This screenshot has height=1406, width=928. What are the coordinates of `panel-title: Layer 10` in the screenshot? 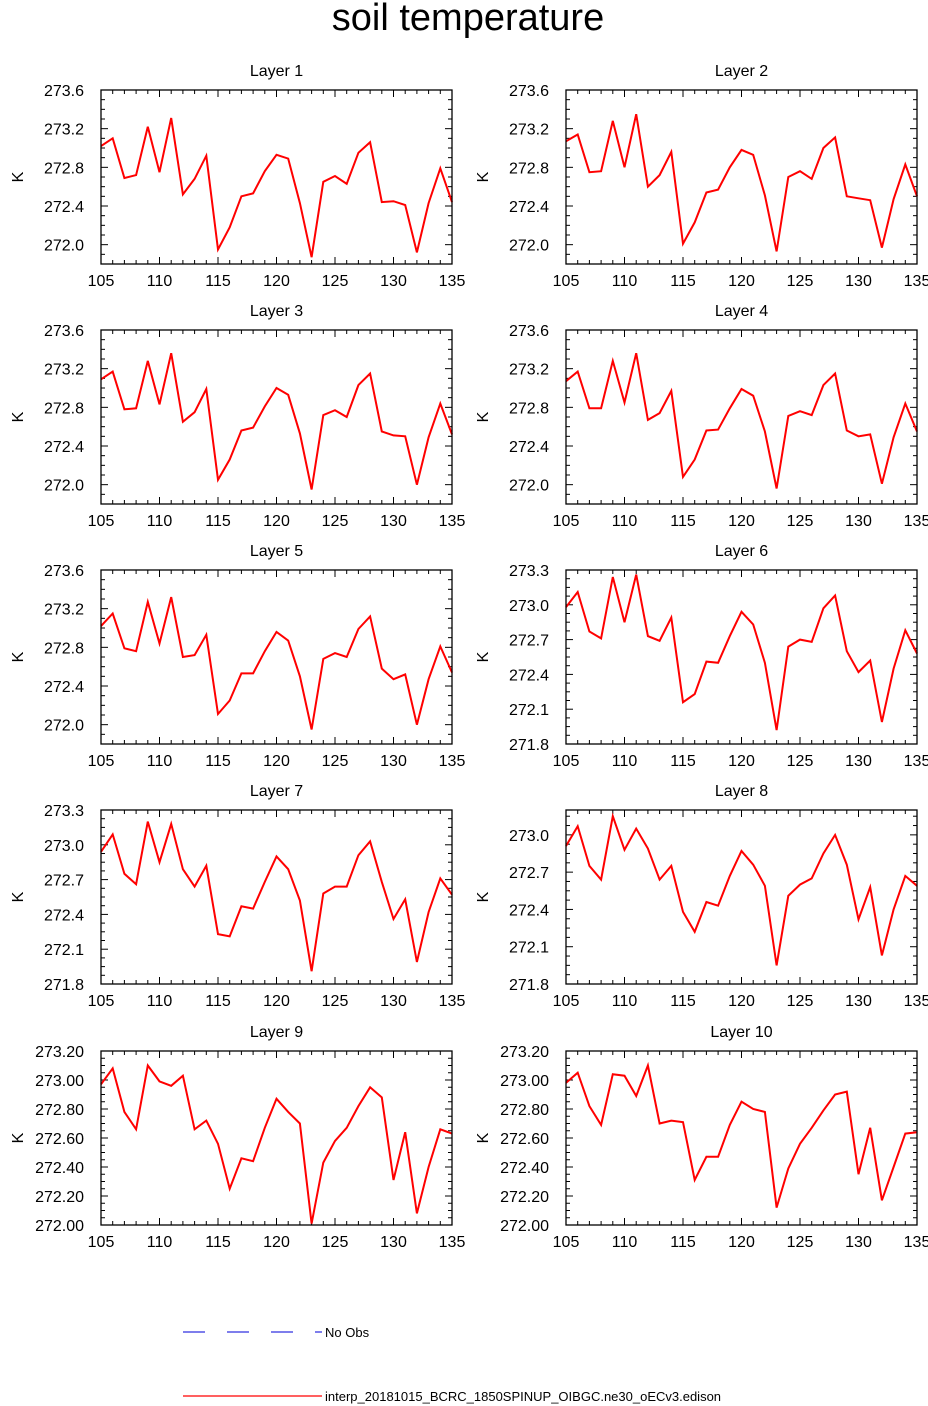 It's located at (741, 1032).